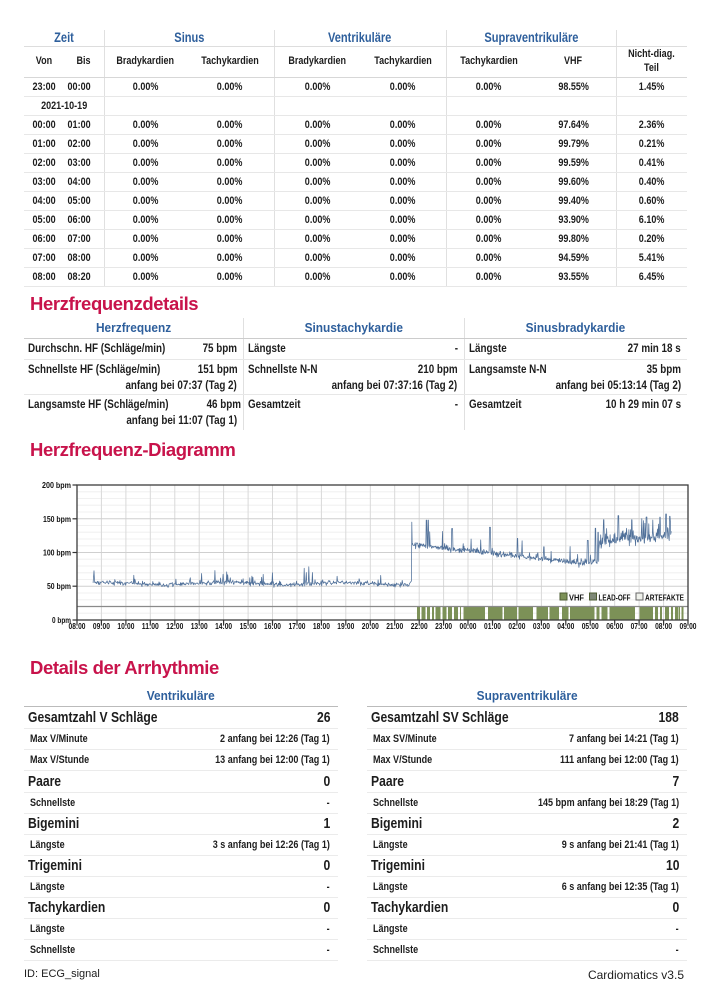 This screenshot has height=1000, width=707. I want to click on svg-text: 16:00, so click(272, 626).